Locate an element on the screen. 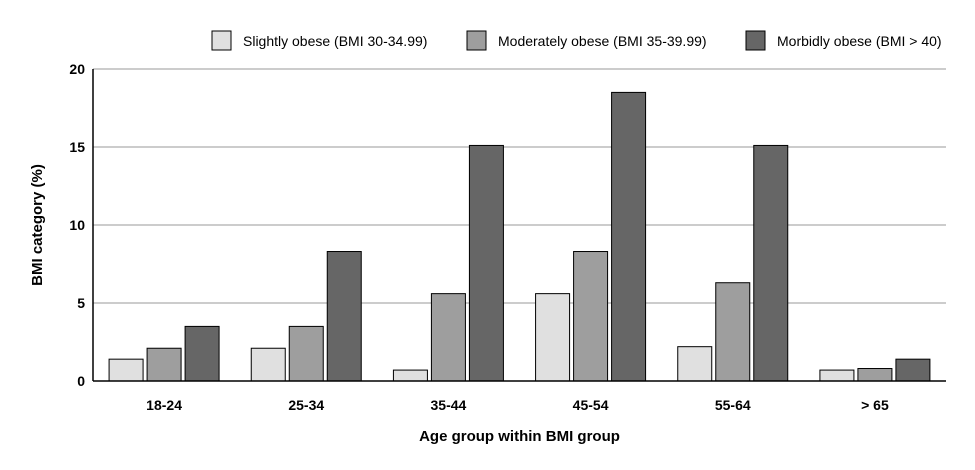 The width and height of the screenshot is (975, 470). y-tick-labels: 0 5 10 15 20 is located at coordinates (77, 225).